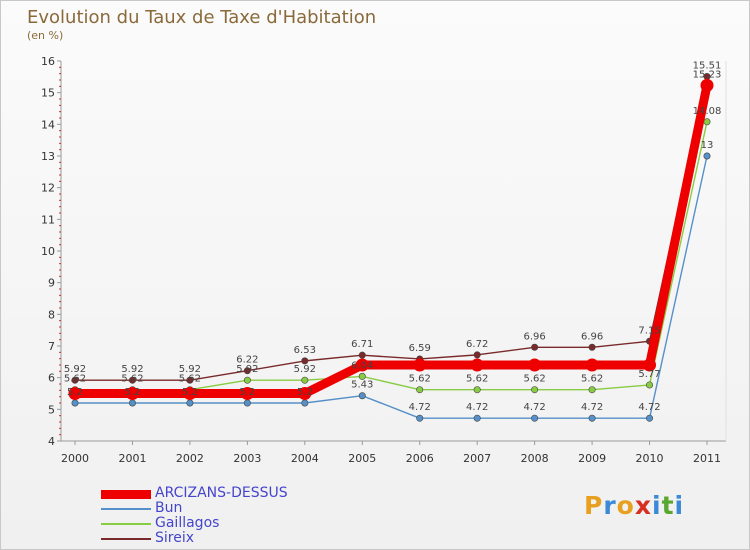  I want to click on y-tick-label: 16, so click(48, 61).